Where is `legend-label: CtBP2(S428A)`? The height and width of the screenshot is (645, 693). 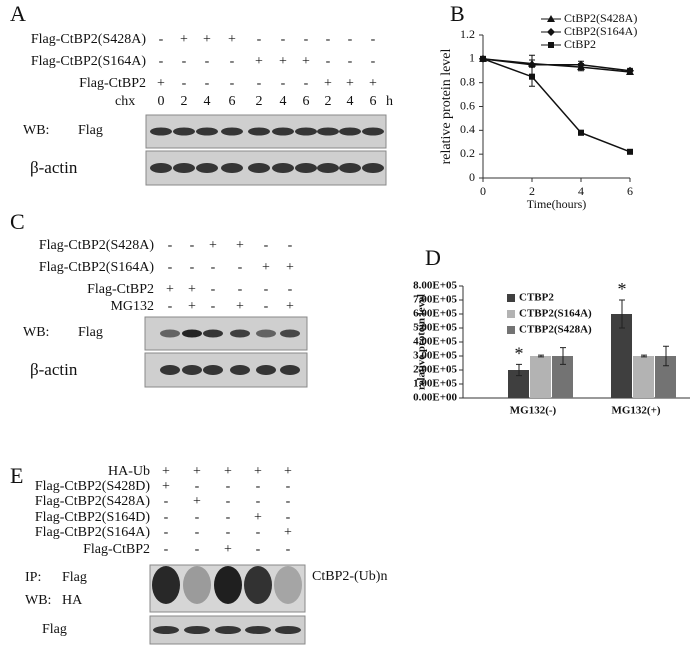 legend-label: CtBP2(S428A) is located at coordinates (600, 18).